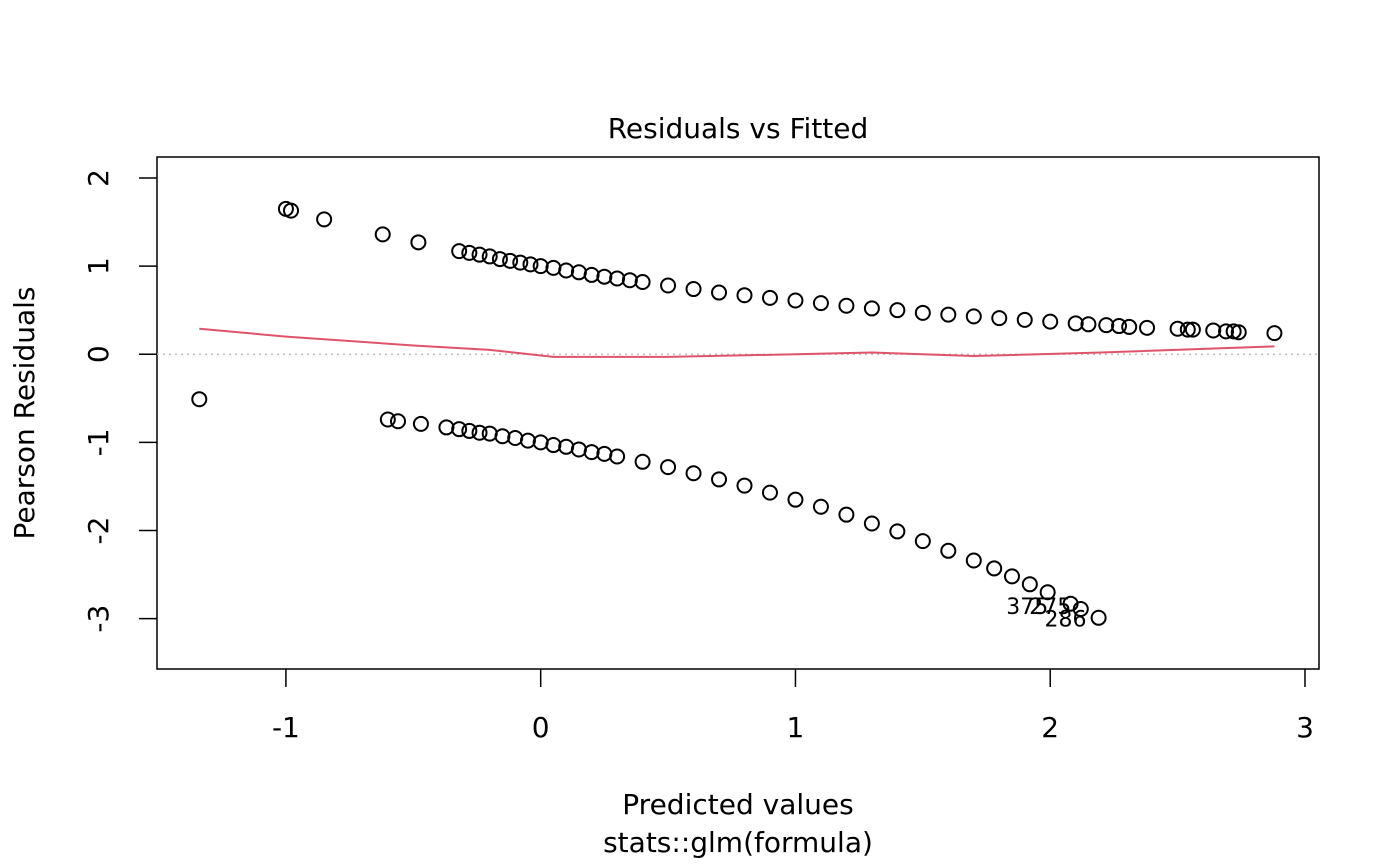  What do you see at coordinates (286, 727) in the screenshot?
I see `x-tick-label: -1` at bounding box center [286, 727].